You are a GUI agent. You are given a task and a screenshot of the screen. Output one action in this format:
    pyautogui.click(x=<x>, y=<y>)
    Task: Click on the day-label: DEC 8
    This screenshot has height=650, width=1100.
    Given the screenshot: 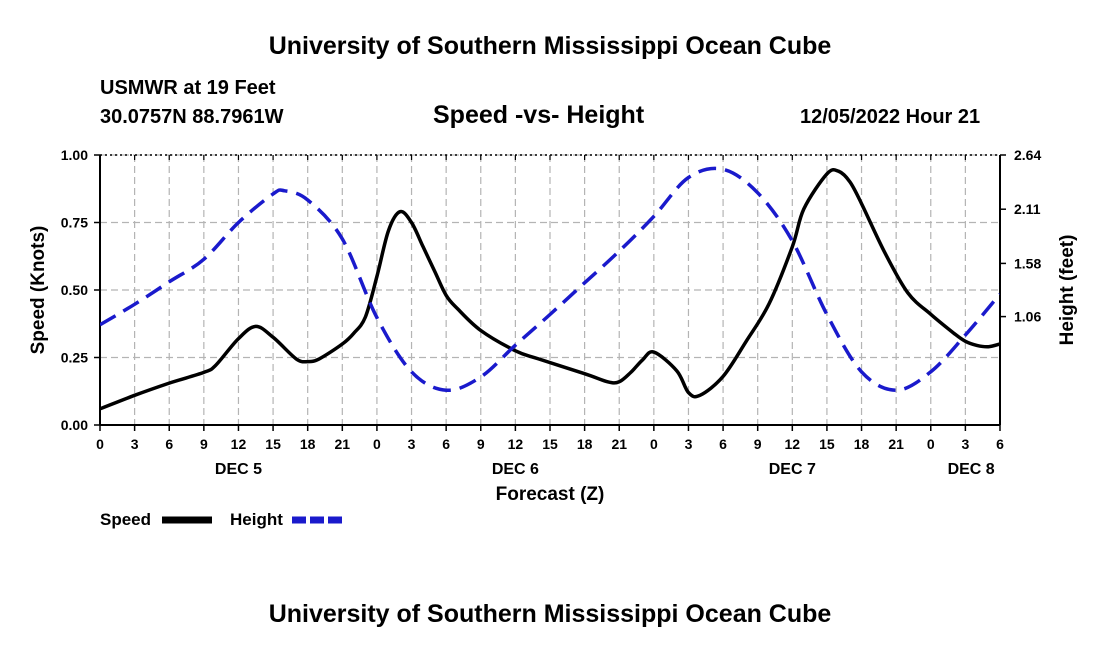 What is the action you would take?
    pyautogui.click(x=971, y=469)
    